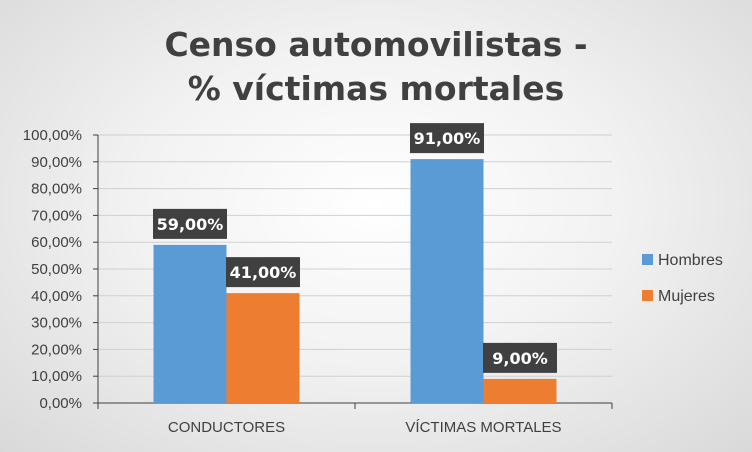  What do you see at coordinates (52, 135) in the screenshot?
I see `y-tick-label: 100,00%` at bounding box center [52, 135].